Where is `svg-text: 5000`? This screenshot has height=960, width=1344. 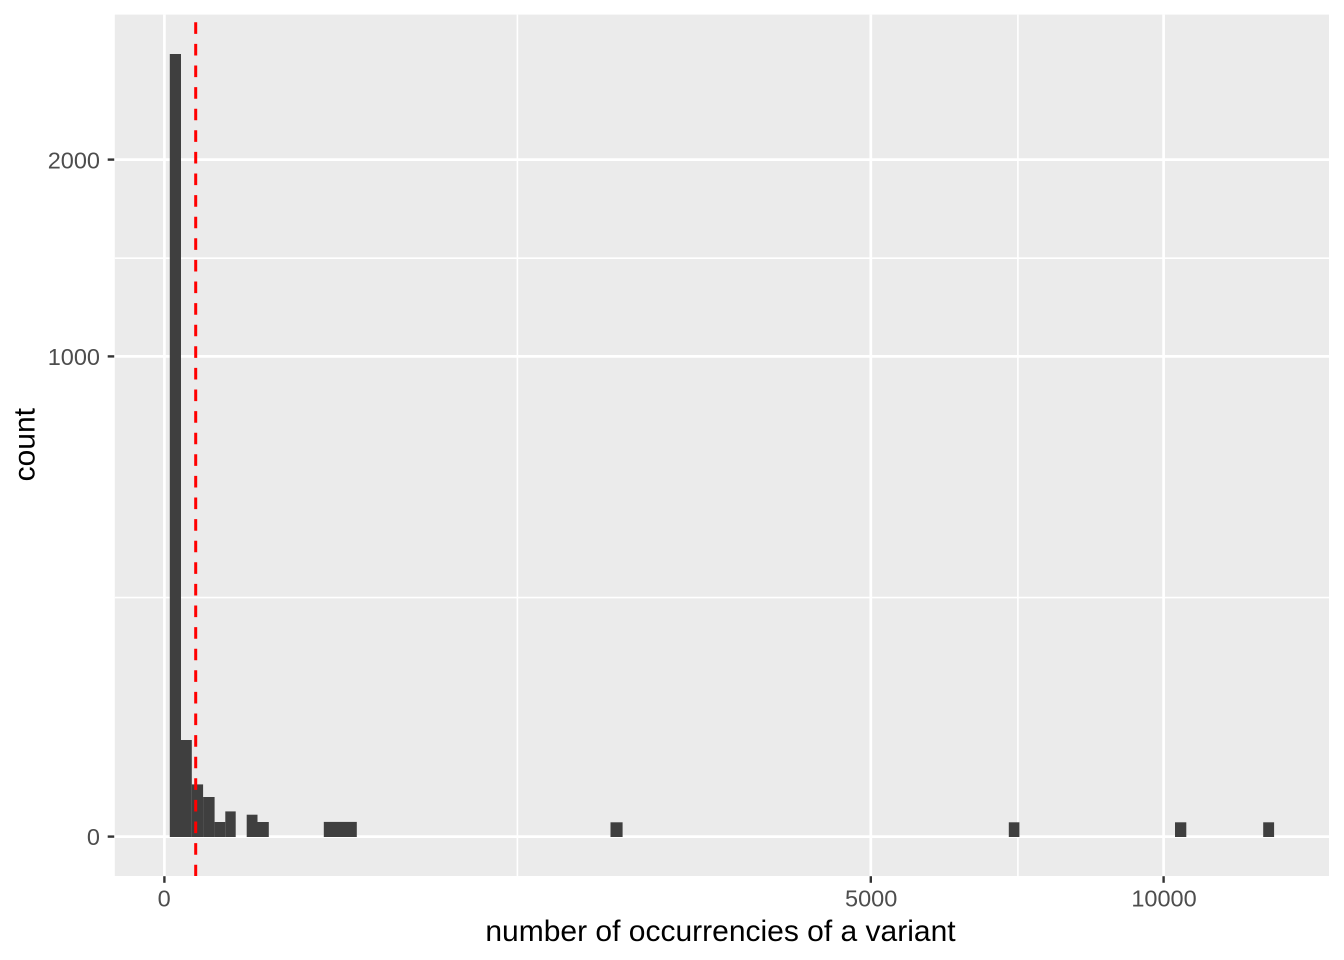
svg-text: 5000 is located at coordinates (871, 899).